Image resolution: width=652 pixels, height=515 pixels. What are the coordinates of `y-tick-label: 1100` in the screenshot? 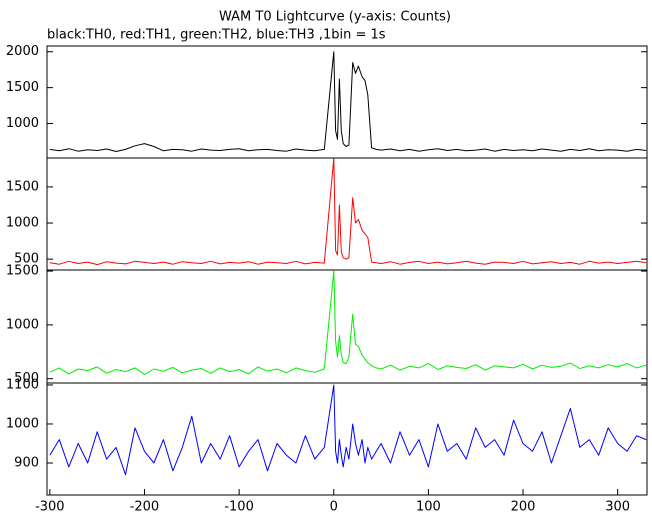 It's located at (22, 384).